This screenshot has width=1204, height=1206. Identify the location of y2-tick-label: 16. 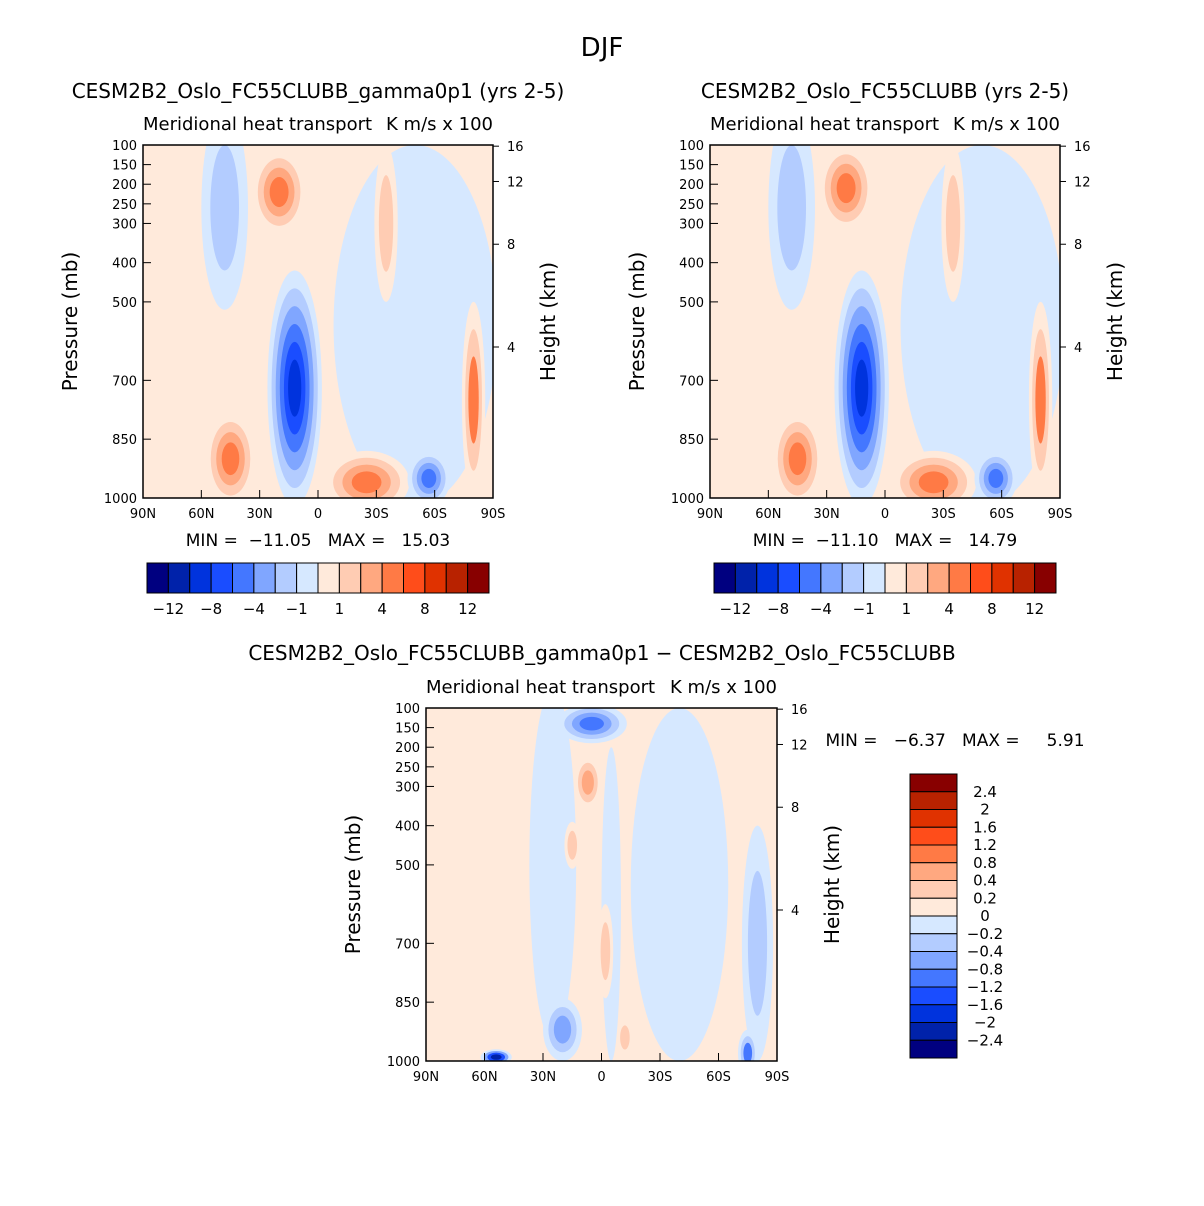
(799, 710).